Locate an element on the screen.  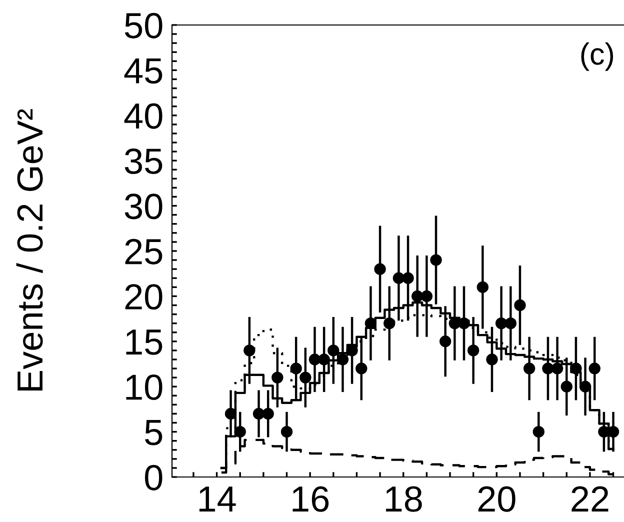
y-tick-label: 25 is located at coordinates (143, 251).